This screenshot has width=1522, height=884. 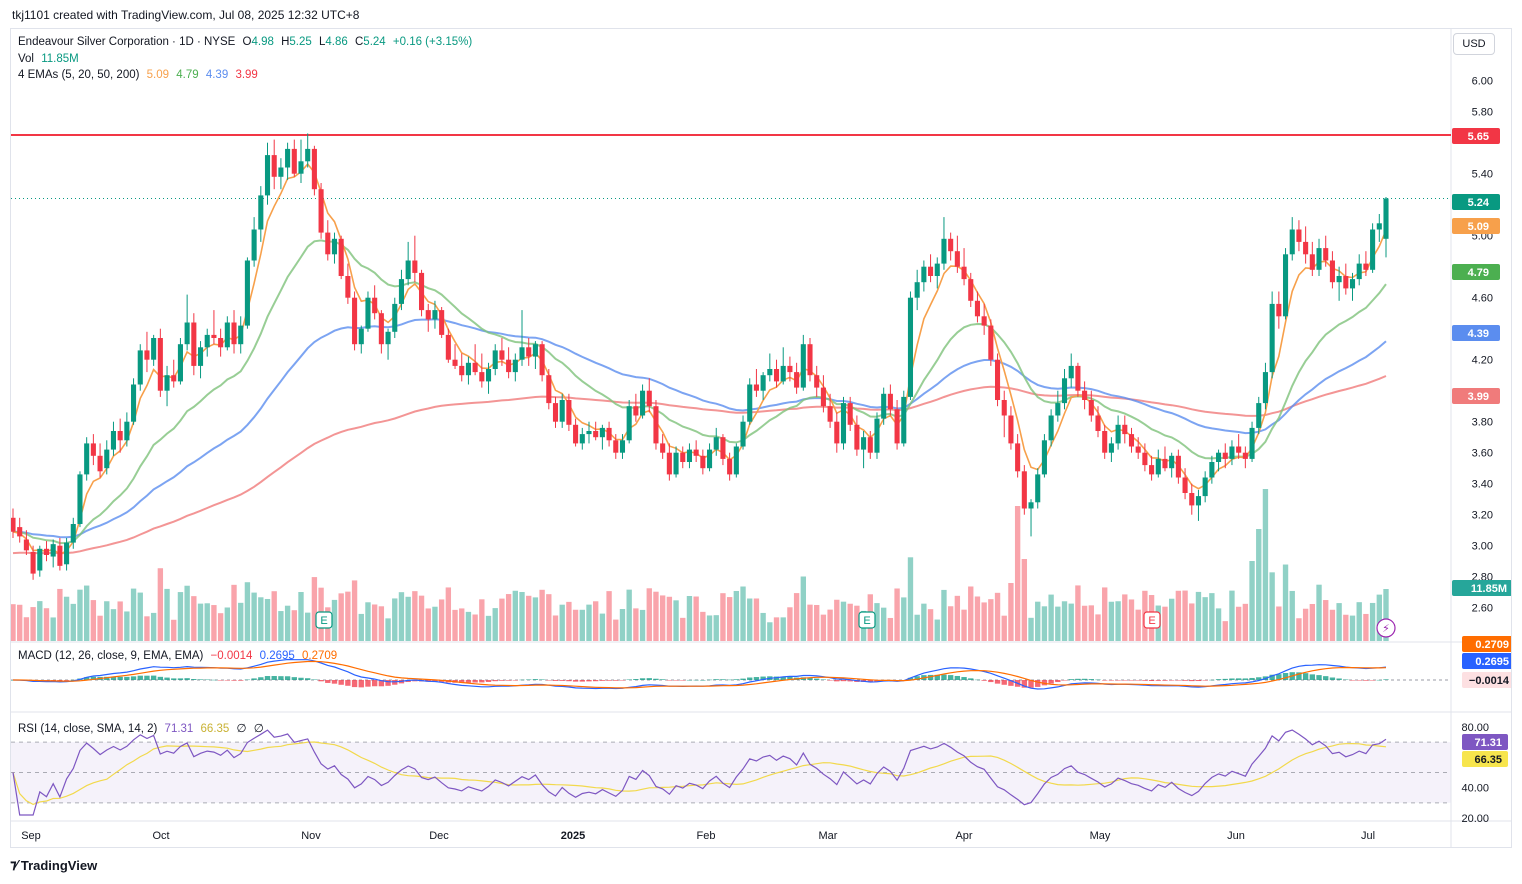 I want to click on tradingview-logo: ⁊⁄ TradingView, so click(x=53, y=865).